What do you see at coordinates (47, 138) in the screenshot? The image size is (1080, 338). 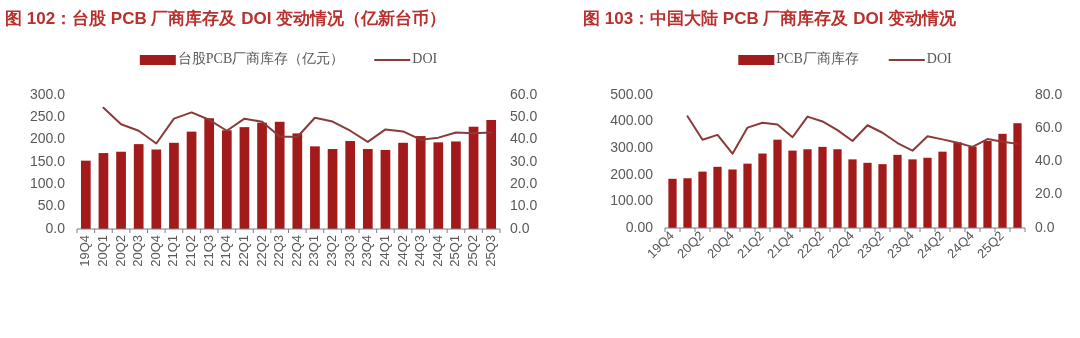 I see `y-tick-label: 200.0` at bounding box center [47, 138].